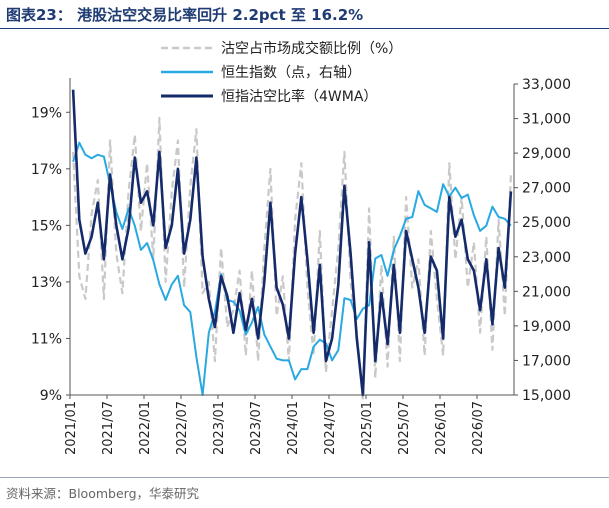 This screenshot has height=508, width=609. Describe the element at coordinates (299, 96) in the screenshot. I see `legend-label-wma: 恒指沽空比率（4WMA）` at that location.